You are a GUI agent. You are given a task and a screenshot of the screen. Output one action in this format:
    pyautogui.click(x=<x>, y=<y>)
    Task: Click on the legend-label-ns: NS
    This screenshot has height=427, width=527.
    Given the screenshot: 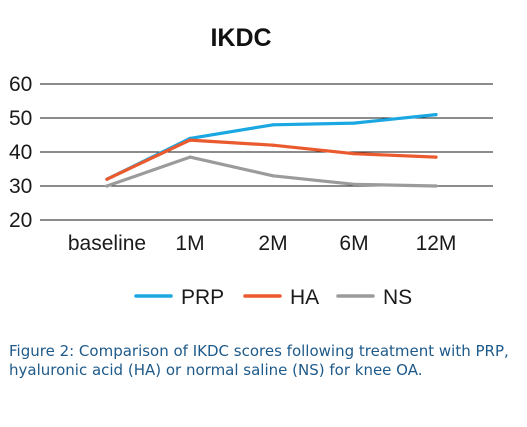 What is the action you would take?
    pyautogui.click(x=397, y=297)
    